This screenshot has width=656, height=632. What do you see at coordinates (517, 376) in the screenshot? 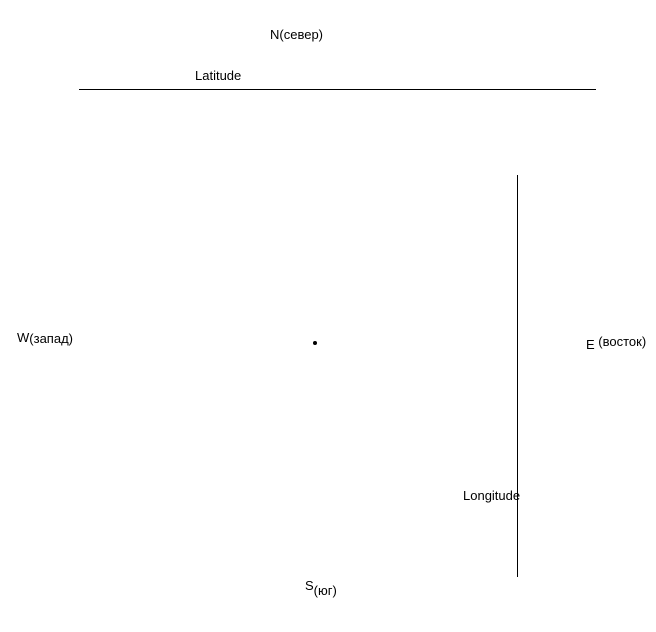
I see `longitude-line` at bounding box center [517, 376].